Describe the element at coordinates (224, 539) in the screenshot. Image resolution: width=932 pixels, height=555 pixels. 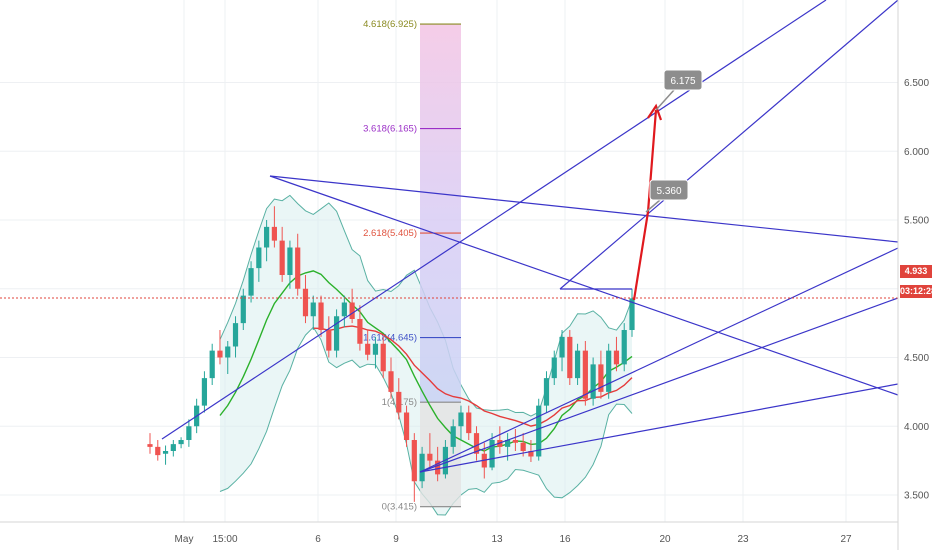
I see `x-tick-label: 15:00` at that location.